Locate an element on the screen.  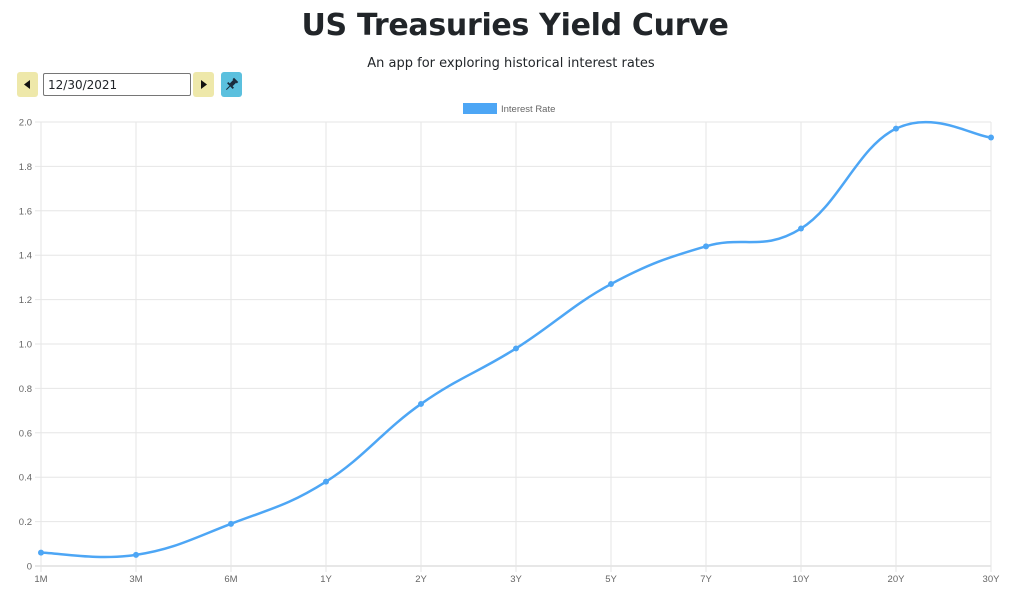
data-point-5y is located at coordinates (611, 284).